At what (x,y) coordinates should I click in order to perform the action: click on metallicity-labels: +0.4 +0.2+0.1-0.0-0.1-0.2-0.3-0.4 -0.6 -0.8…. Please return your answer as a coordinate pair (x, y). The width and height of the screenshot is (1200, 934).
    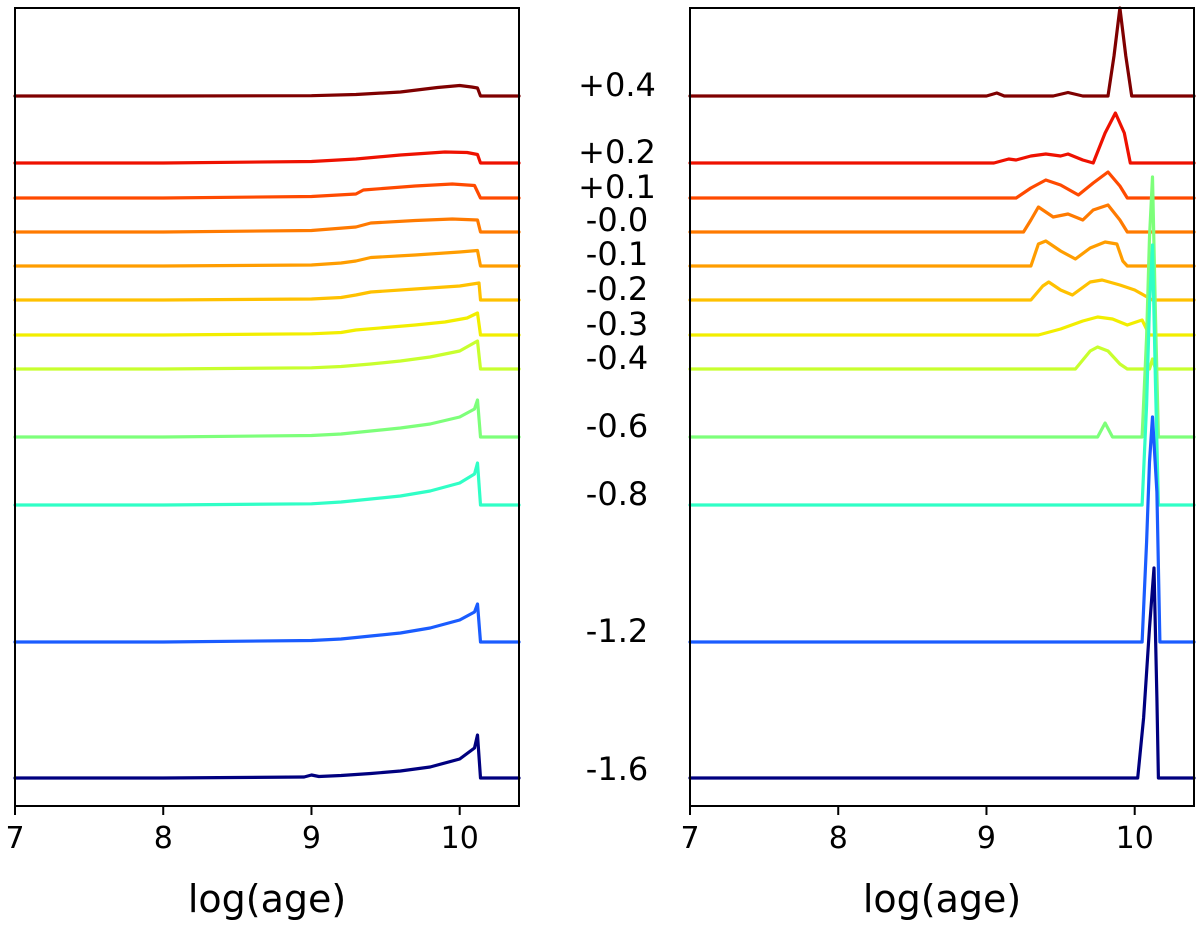
    Looking at the image, I should click on (617, 427).